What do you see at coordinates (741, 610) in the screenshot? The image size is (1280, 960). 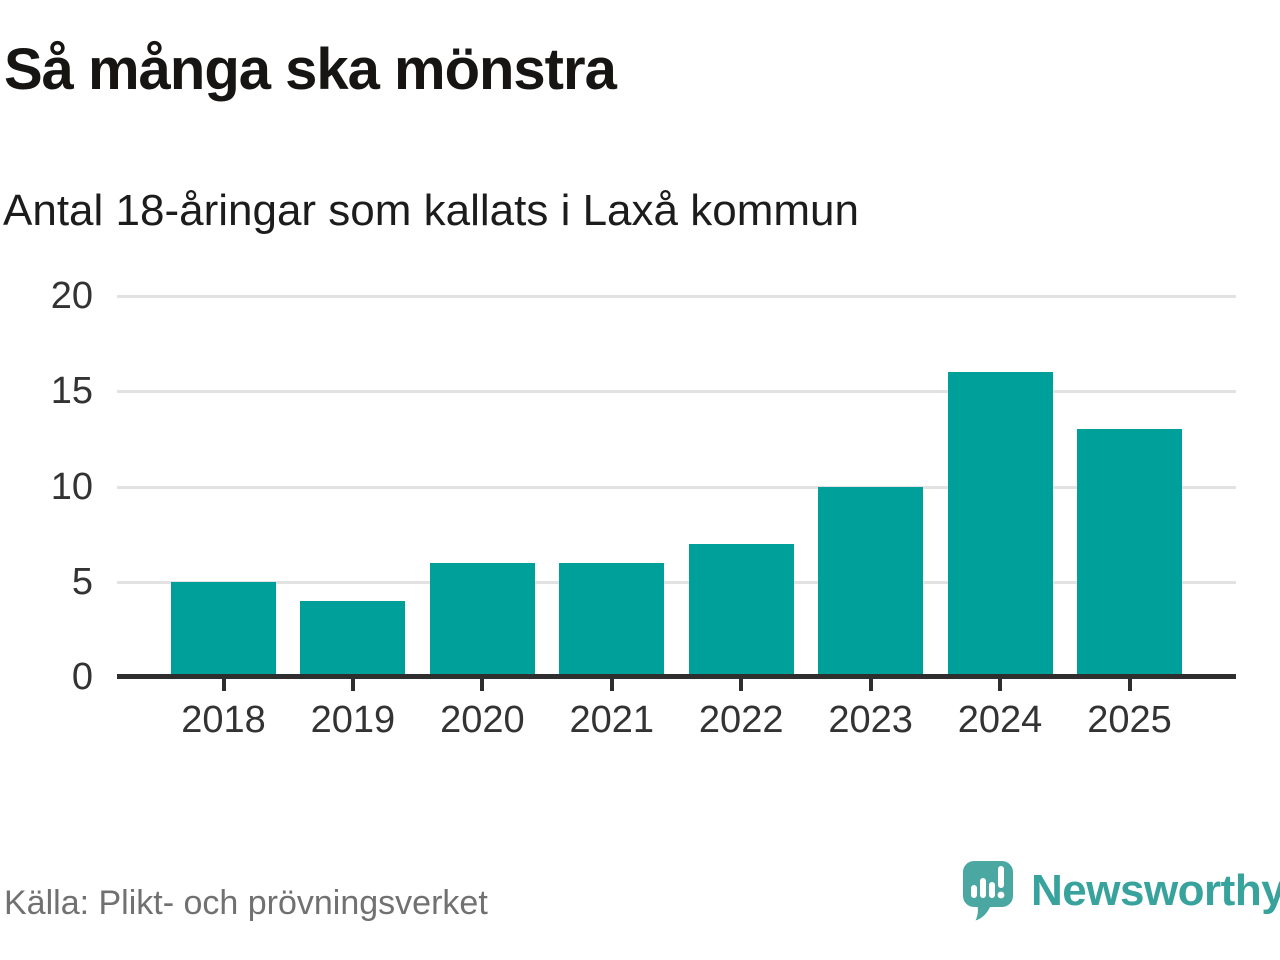 I see `bar-2022` at bounding box center [741, 610].